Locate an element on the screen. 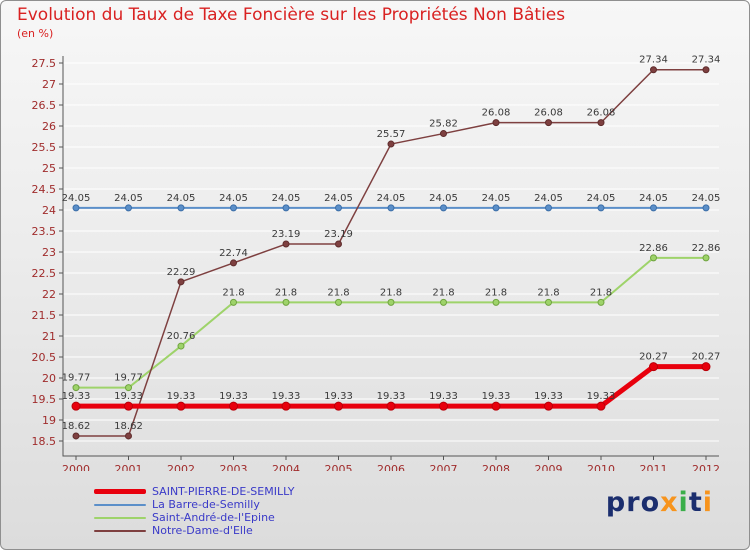 The width and height of the screenshot is (750, 550). data-point-label: 19.77 is located at coordinates (76, 378).